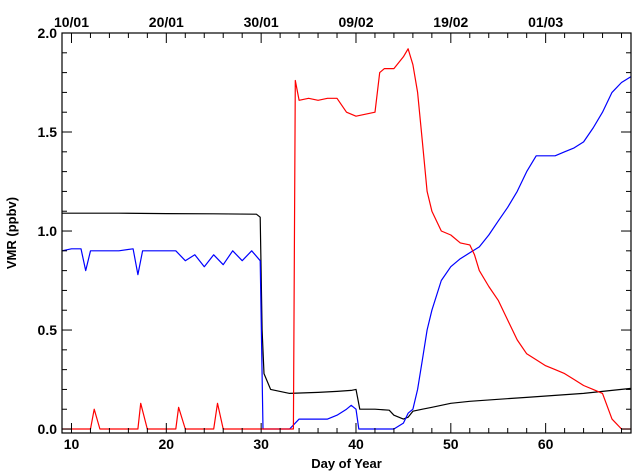  What do you see at coordinates (166, 22) in the screenshot?
I see `top-date-label: 20/01` at bounding box center [166, 22].